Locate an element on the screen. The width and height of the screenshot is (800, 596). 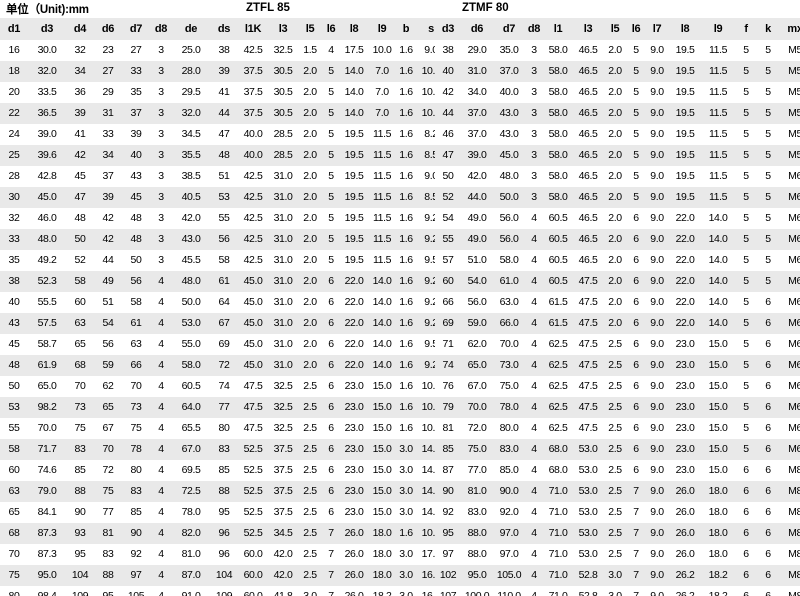
cell-ds: 67 is located at coordinates (224, 323).